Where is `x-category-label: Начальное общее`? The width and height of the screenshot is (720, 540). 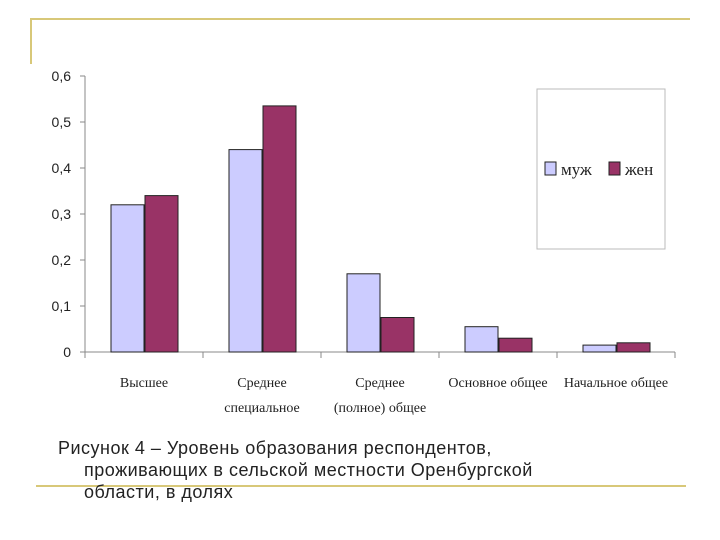 x-category-label: Начальное общее is located at coordinates (616, 383).